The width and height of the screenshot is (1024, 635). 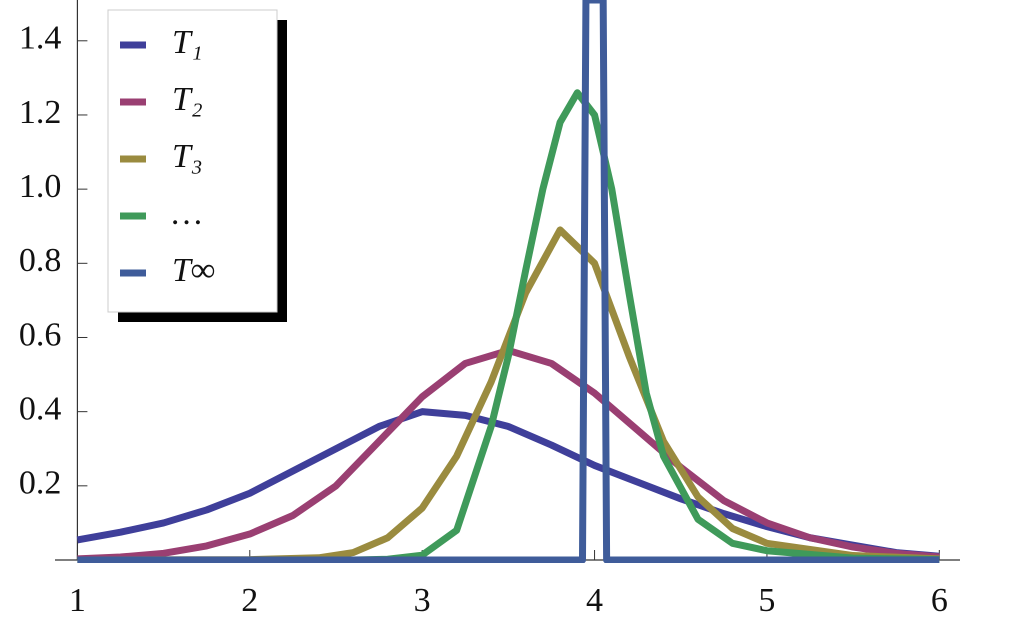 What do you see at coordinates (594, 600) in the screenshot?
I see `x-tick-label: 4` at bounding box center [594, 600].